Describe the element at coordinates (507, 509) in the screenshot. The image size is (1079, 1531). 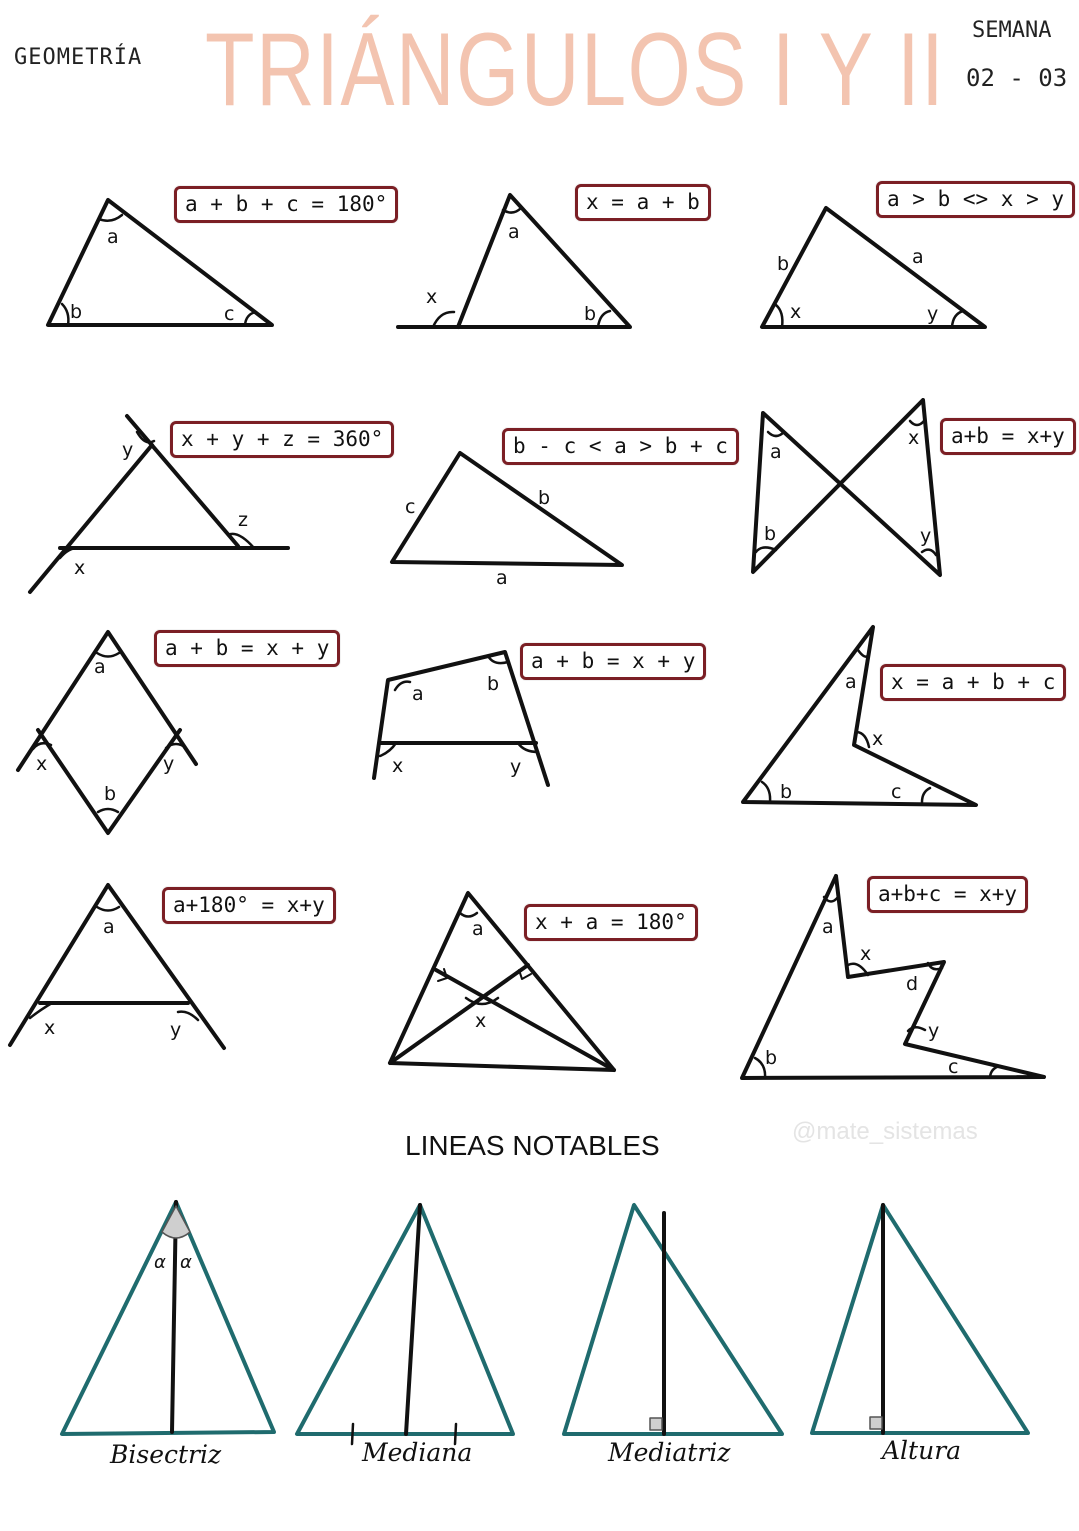
I see `triangle-inequality` at that location.